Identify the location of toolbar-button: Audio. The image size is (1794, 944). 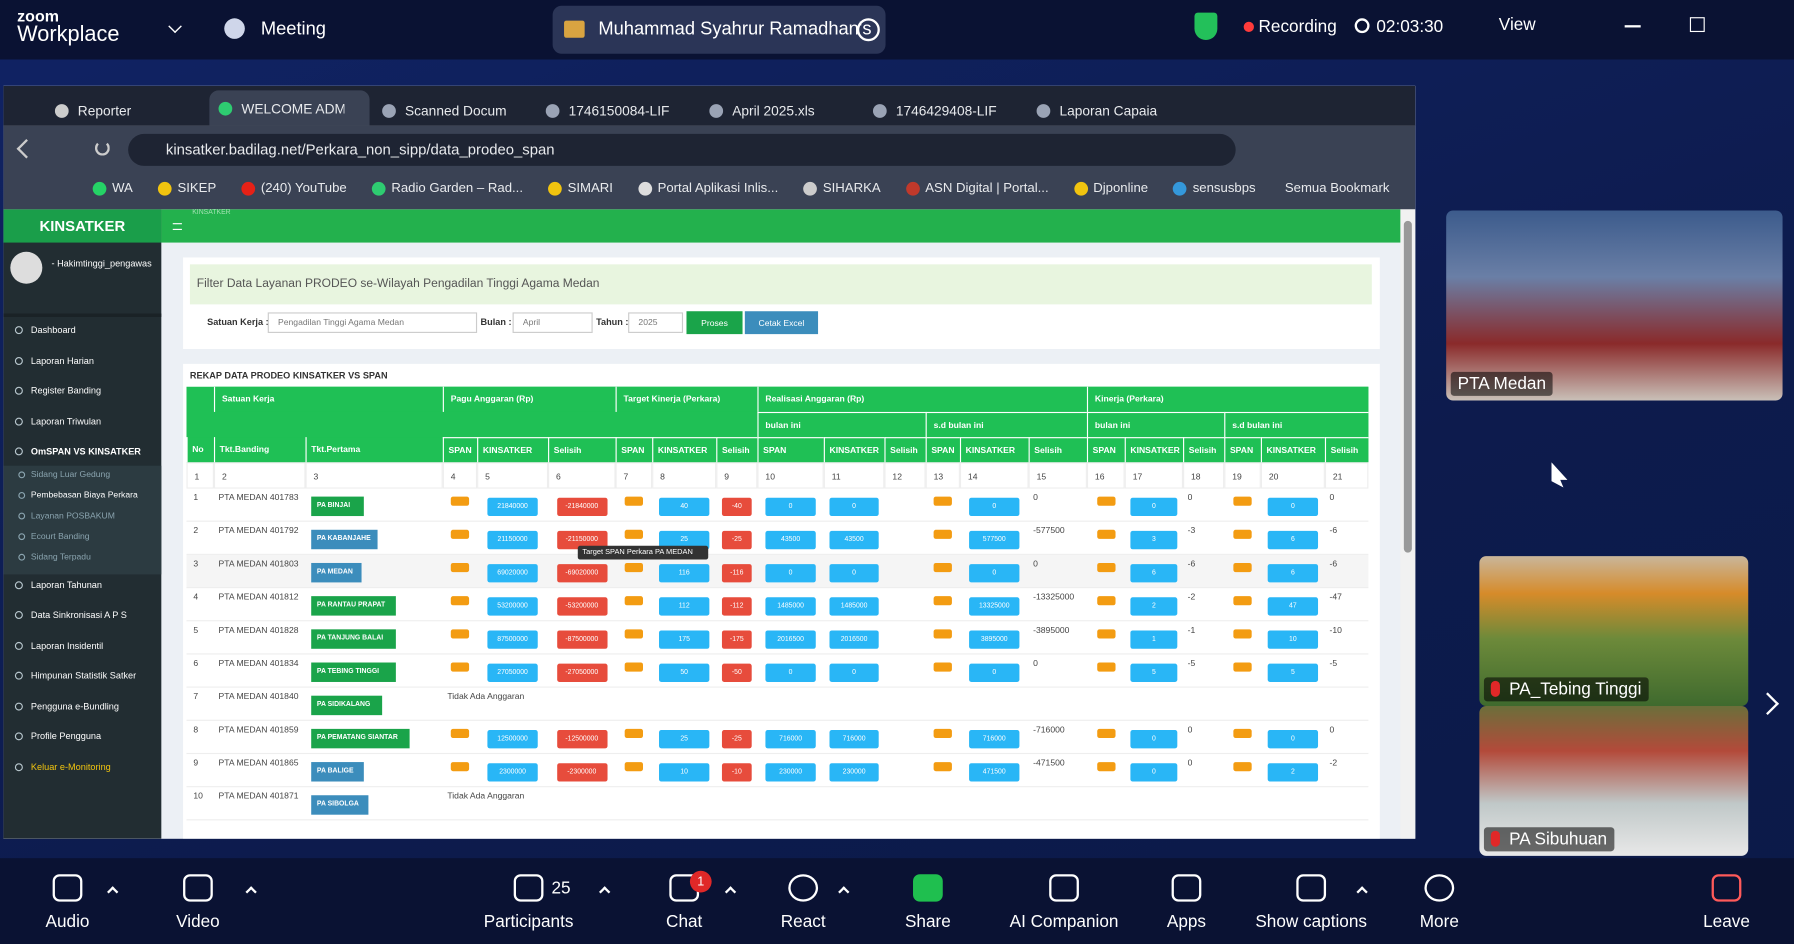
(68, 902).